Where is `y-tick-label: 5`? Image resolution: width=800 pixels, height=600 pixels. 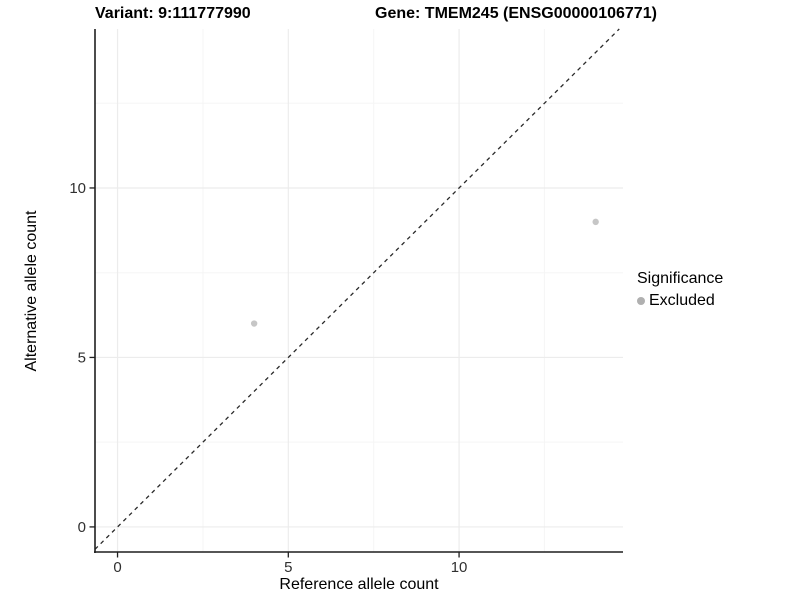
y-tick-label: 5 is located at coordinates (82, 357).